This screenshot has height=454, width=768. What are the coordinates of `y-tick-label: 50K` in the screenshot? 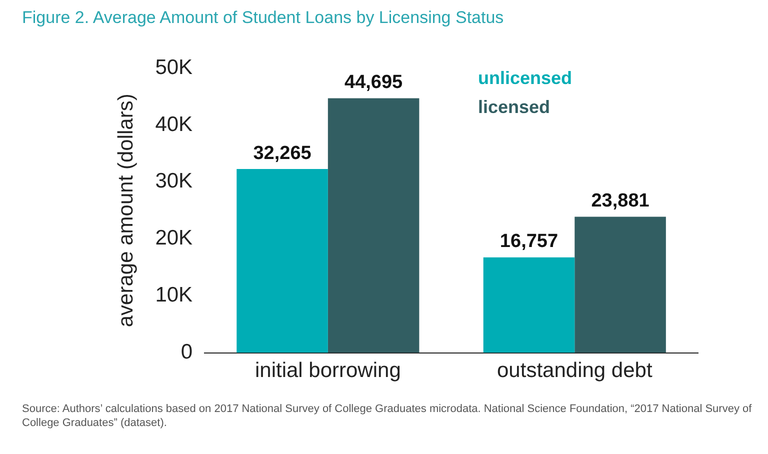 It's located at (174, 67).